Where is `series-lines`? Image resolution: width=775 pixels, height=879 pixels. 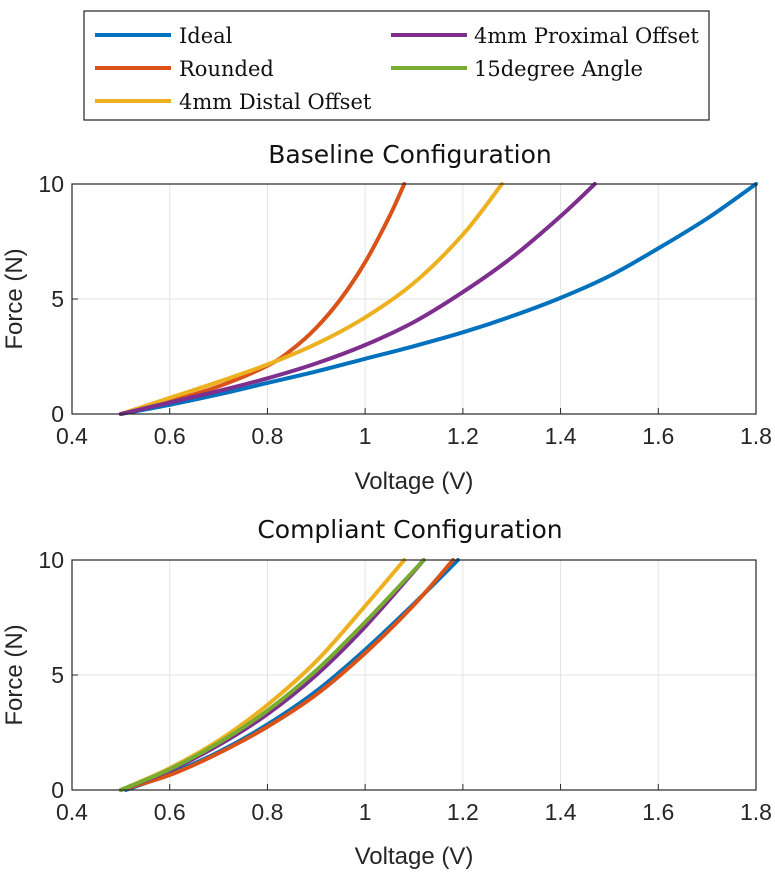
series-lines is located at coordinates (289, 675).